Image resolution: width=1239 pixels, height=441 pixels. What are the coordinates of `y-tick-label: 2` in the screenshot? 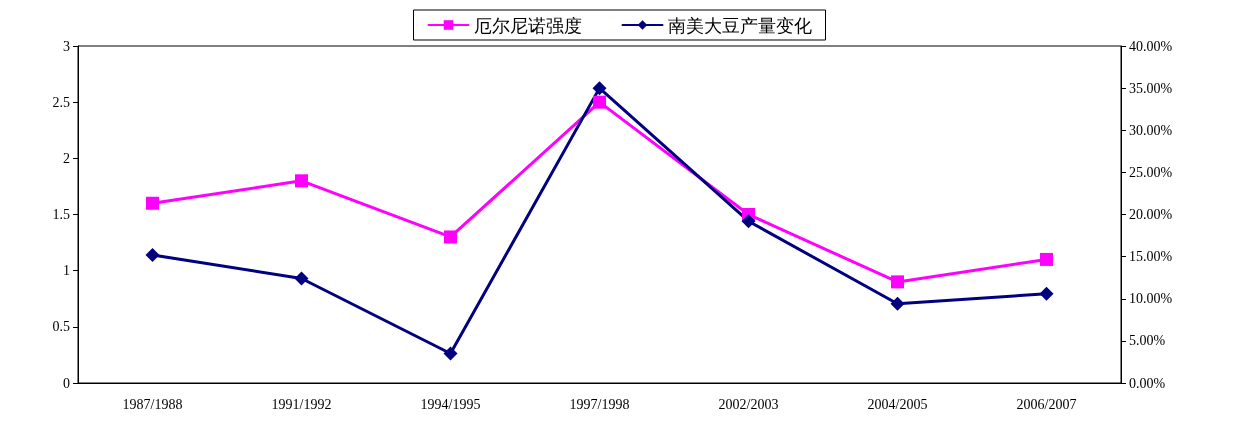 It's located at (66, 158).